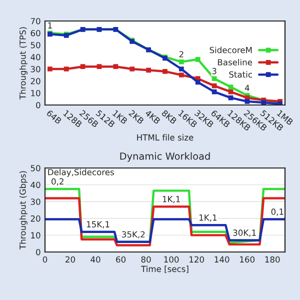 This screenshot has width=300, height=300. What do you see at coordinates (23, 210) in the screenshot?
I see `y-axis-title: Throughput (Gbps)` at bounding box center [23, 210].